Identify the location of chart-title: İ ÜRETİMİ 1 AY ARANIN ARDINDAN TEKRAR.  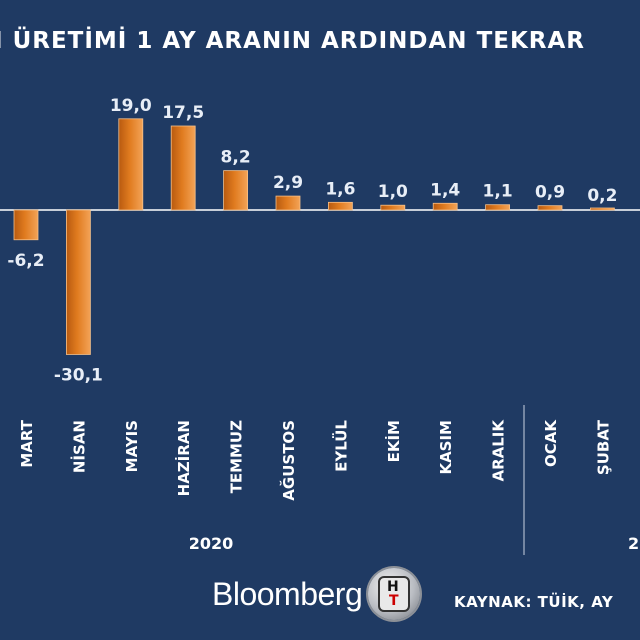
(320, 48).